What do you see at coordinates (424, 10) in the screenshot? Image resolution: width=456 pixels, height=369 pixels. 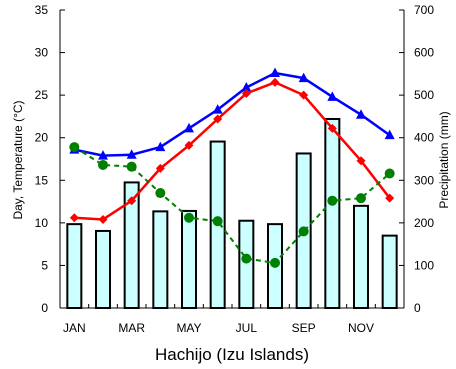 I see `y-right-tick-label: 700` at bounding box center [424, 10].